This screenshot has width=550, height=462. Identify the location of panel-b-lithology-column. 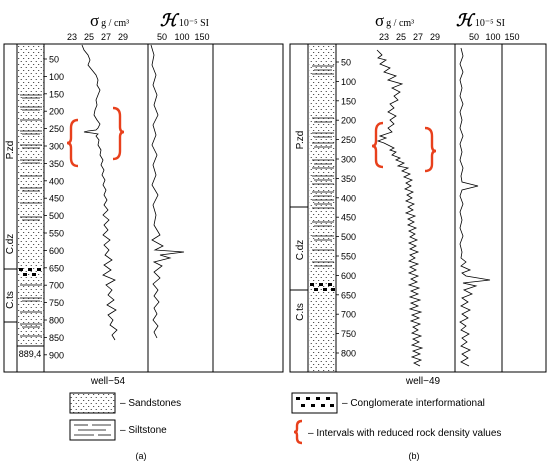
(322, 208).